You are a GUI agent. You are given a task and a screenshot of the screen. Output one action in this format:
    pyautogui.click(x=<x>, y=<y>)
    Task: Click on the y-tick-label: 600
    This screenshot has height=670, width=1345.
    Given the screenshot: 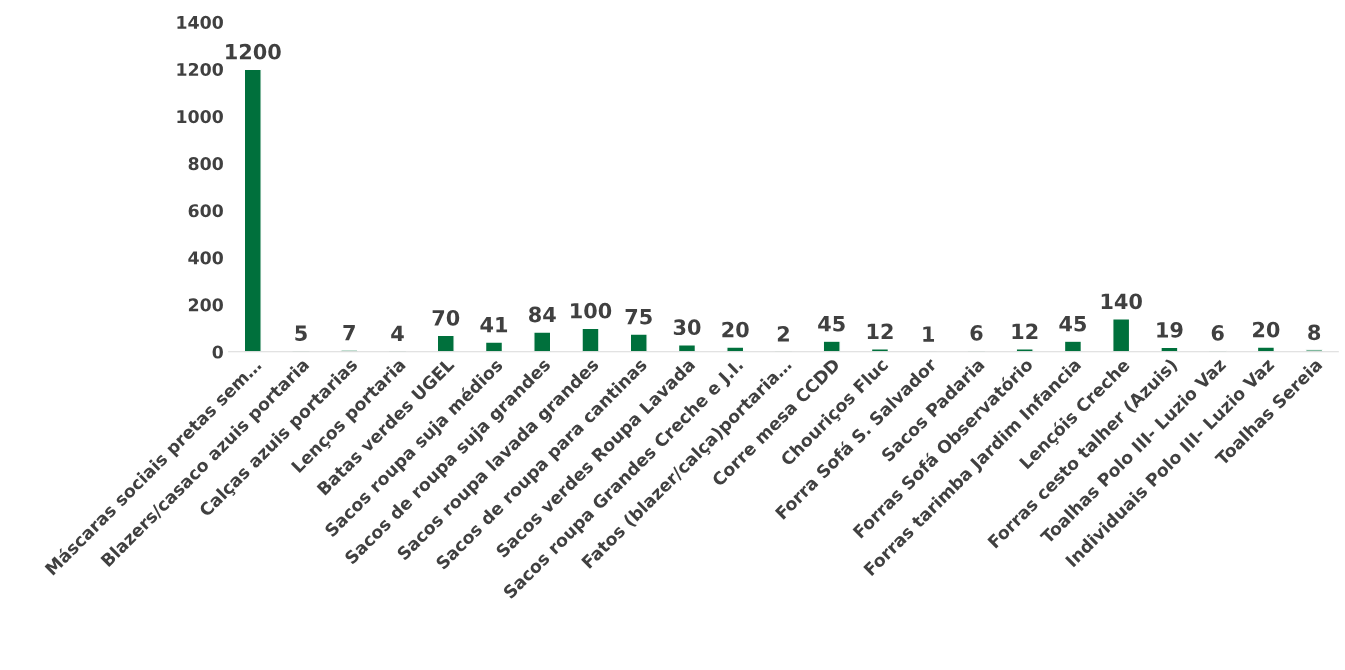 What is the action you would take?
    pyautogui.click(x=205, y=211)
    